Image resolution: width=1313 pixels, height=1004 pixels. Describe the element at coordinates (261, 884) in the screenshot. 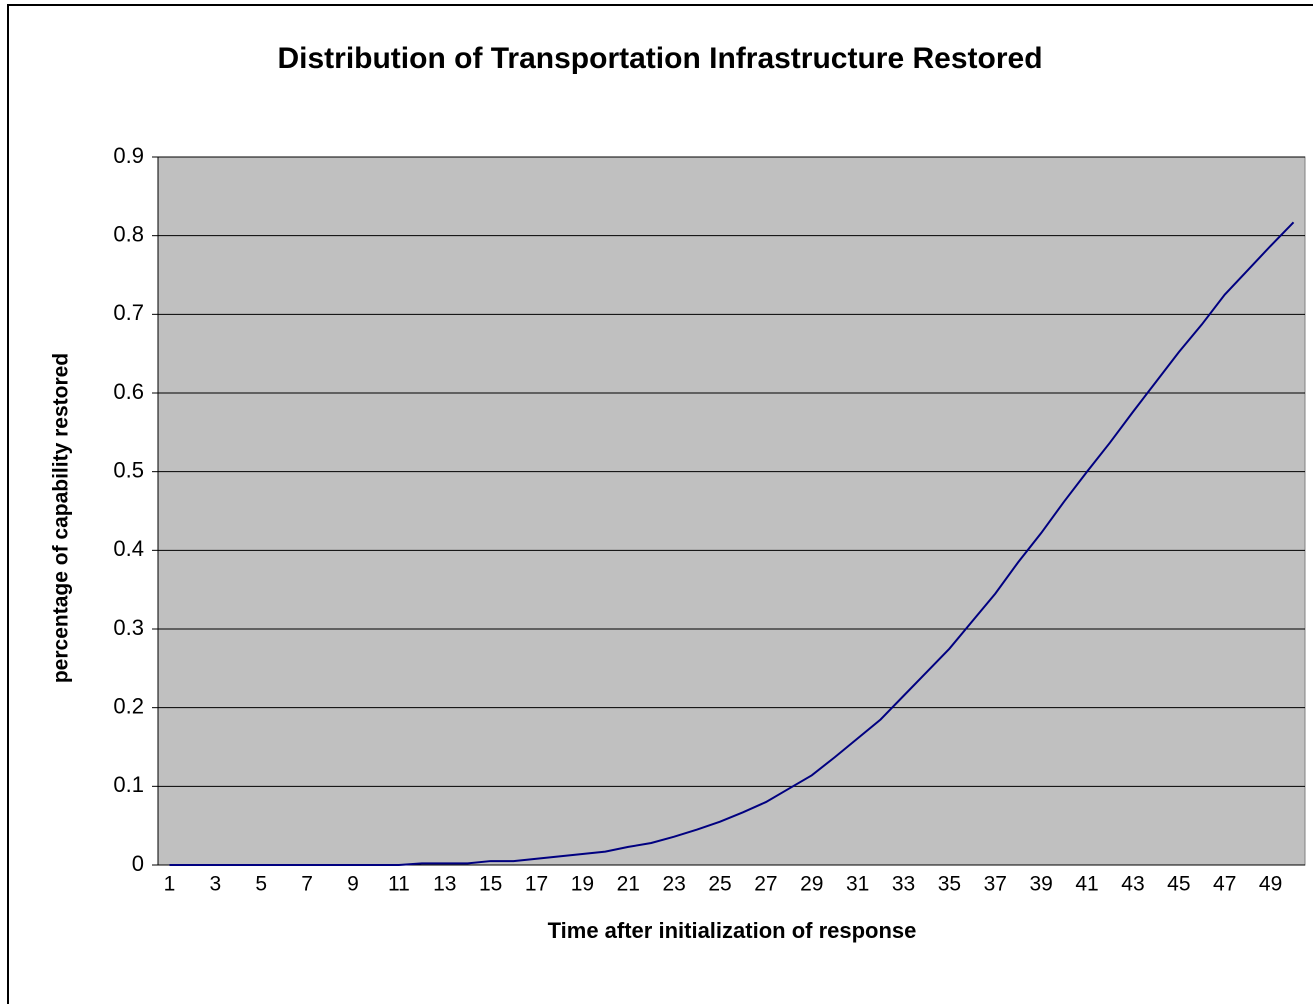

I see `x-tick-label: 5` at that location.